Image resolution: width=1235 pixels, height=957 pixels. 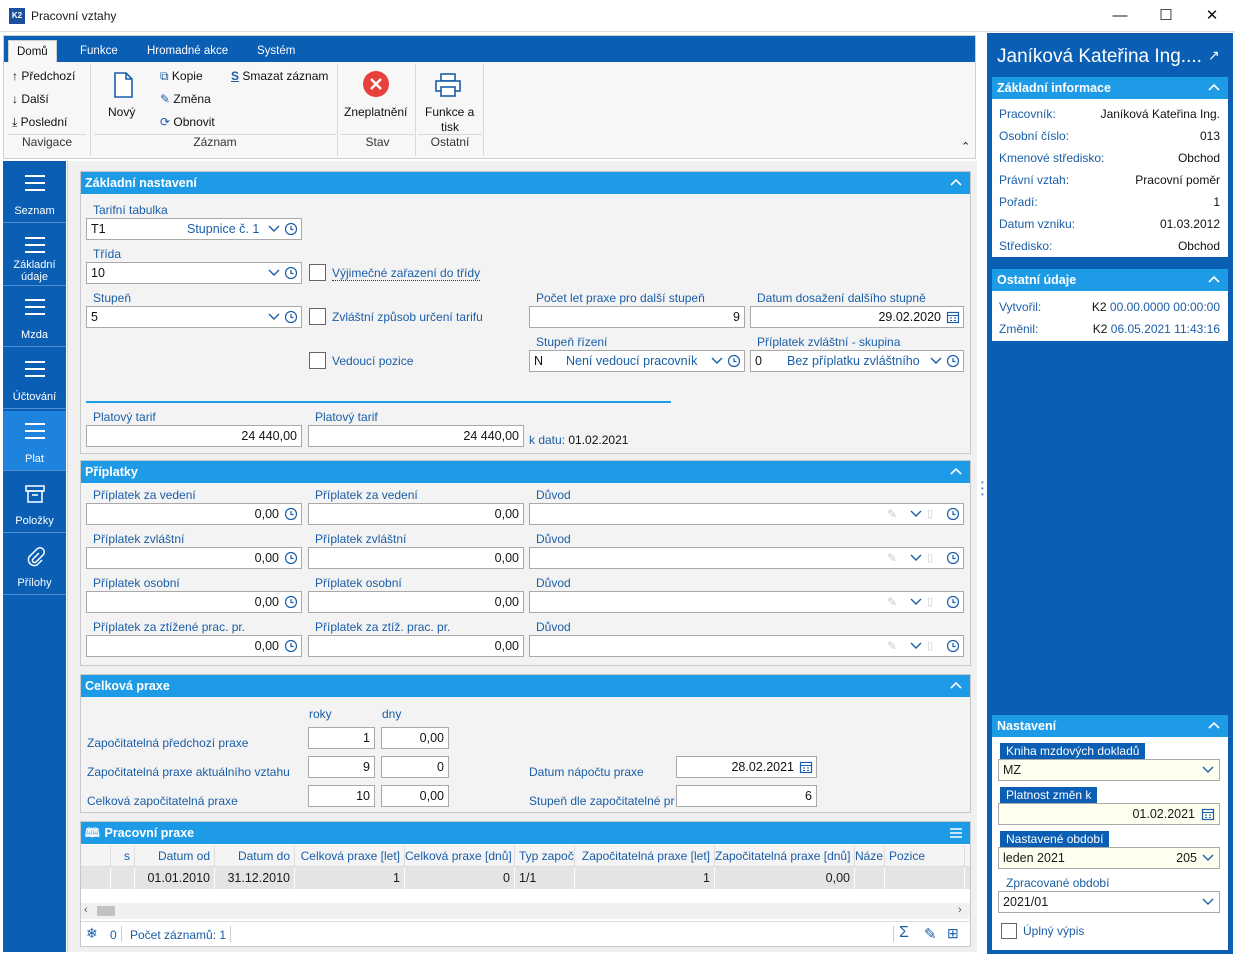 I want to click on nav-item-accounting: Účtování, so click(x=34, y=379).